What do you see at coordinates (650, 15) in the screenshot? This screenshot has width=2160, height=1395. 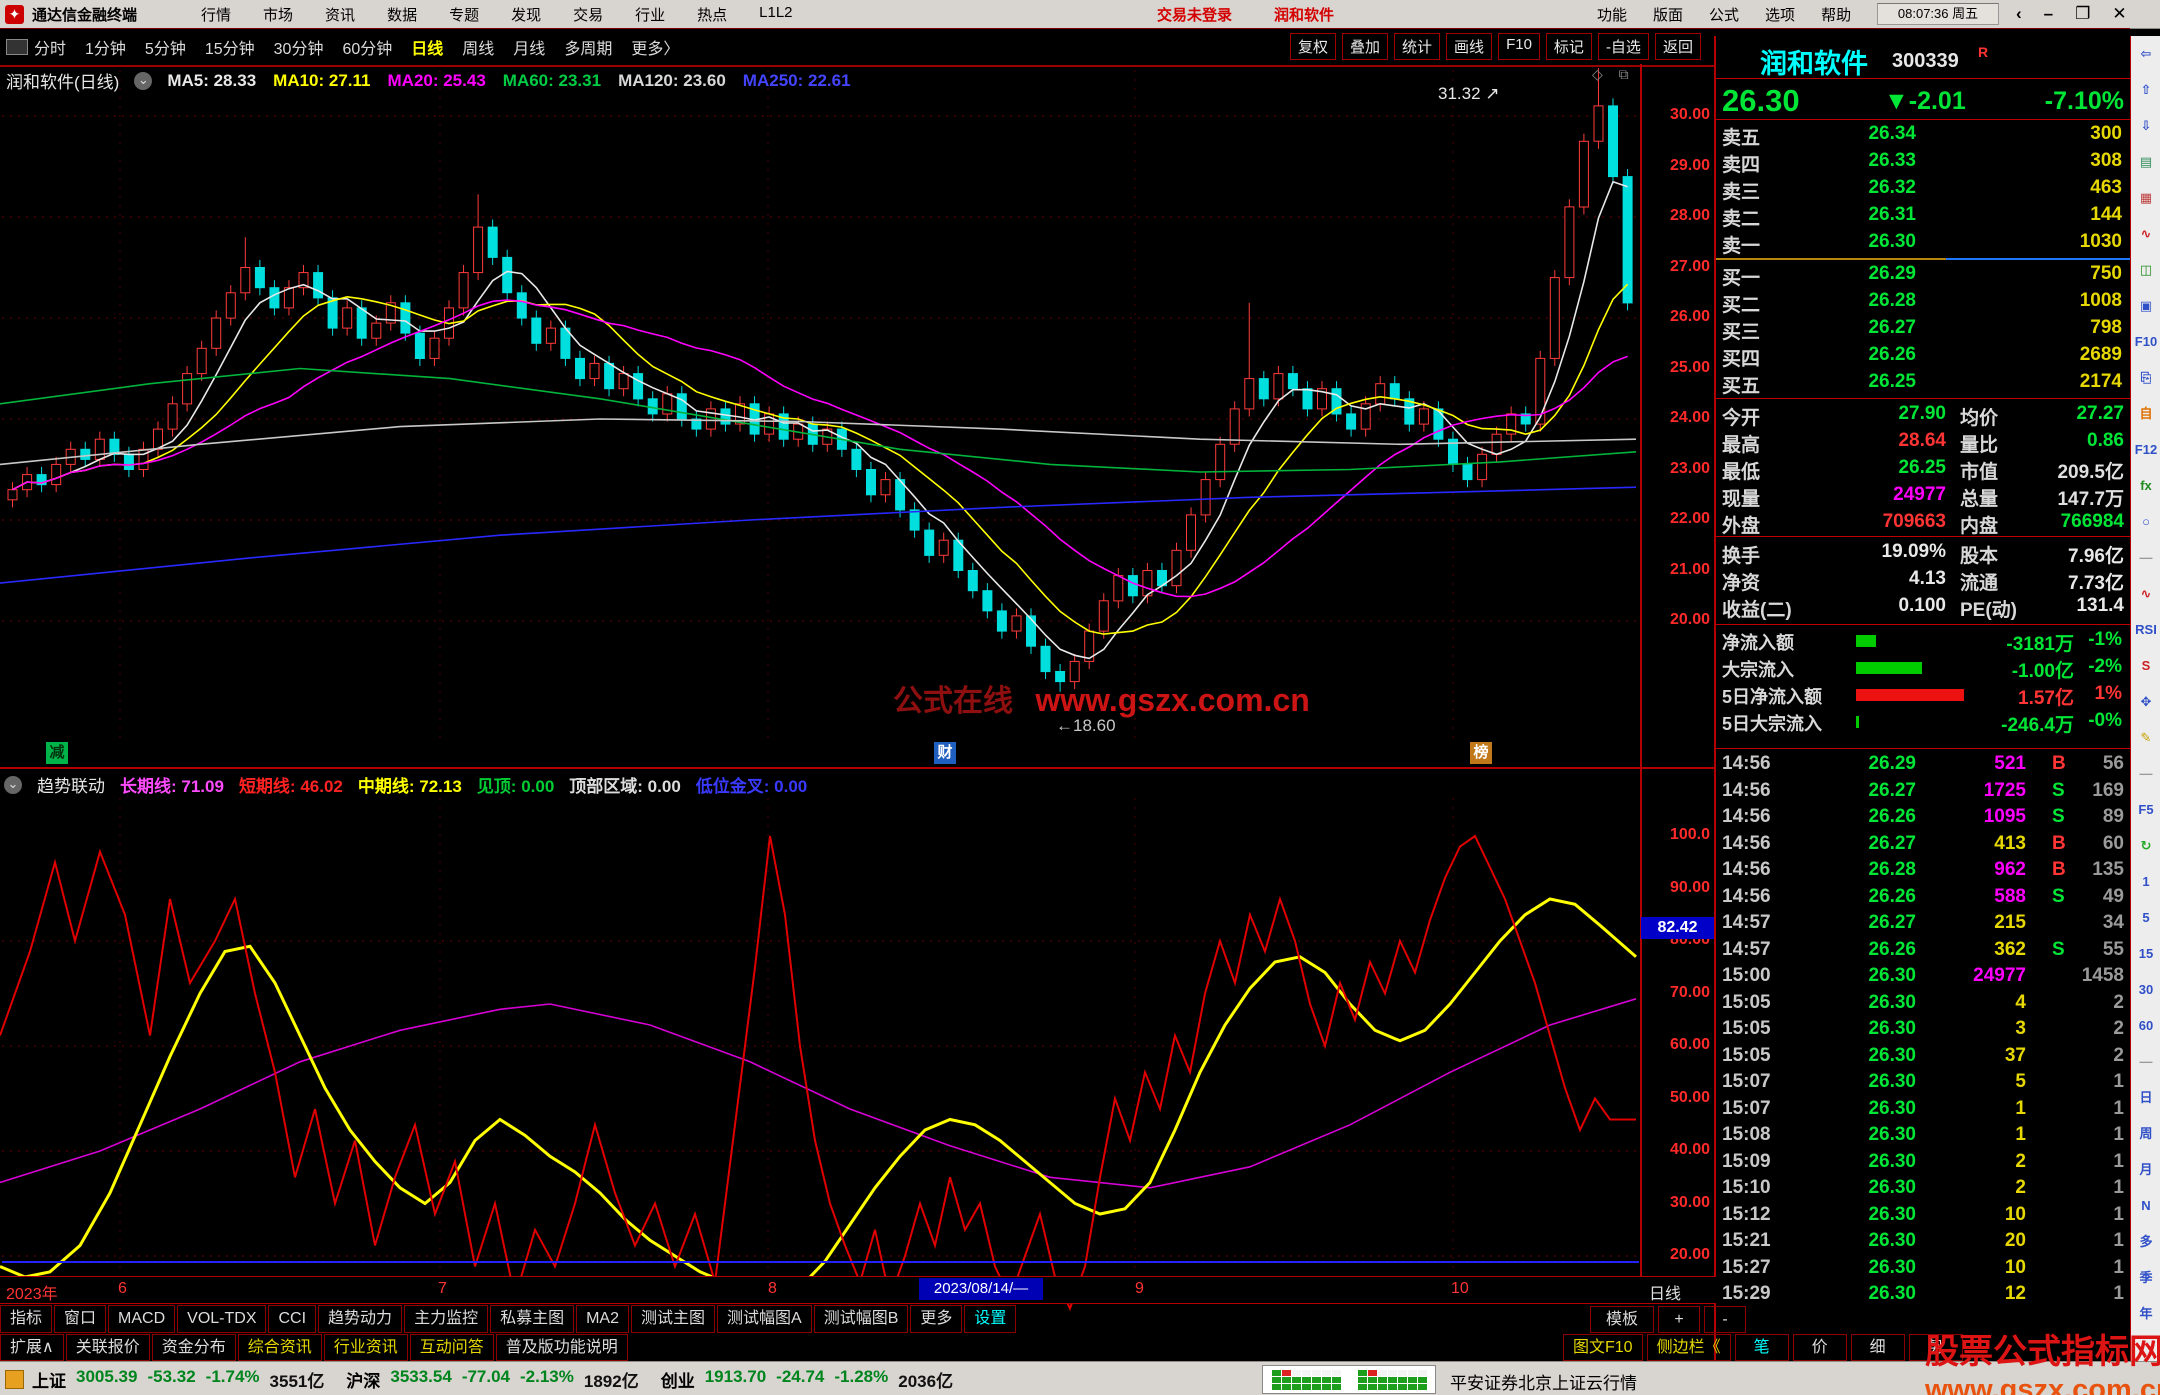 I see `menu-item-7: 行业` at bounding box center [650, 15].